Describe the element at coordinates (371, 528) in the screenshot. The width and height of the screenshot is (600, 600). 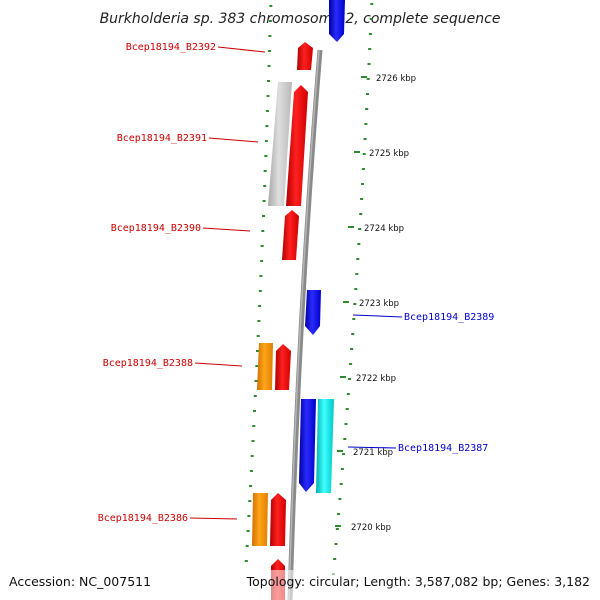
I see `scale-label: 2720 kbp` at that location.